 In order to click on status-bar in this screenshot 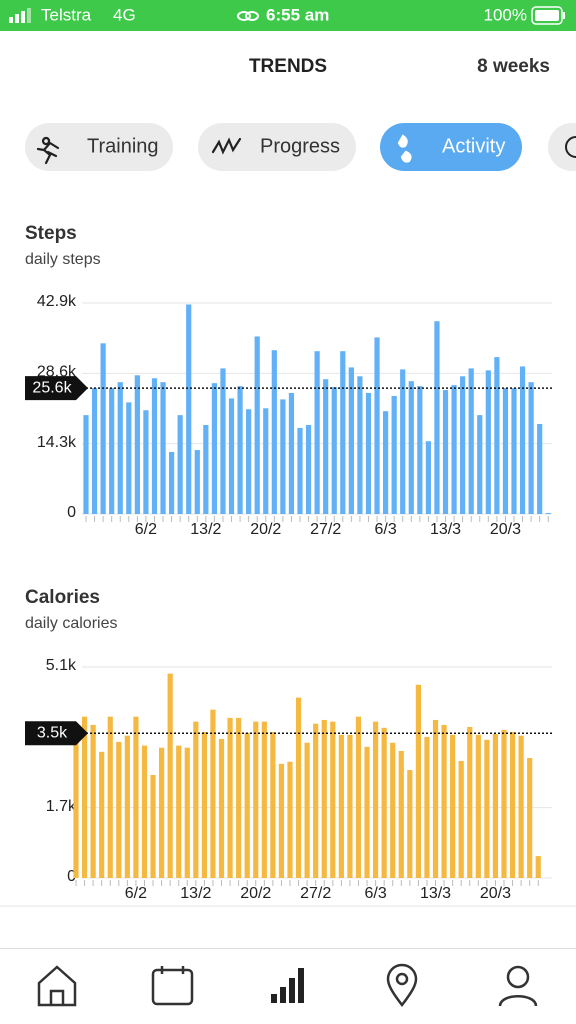, I will do `click(288, 15)`.